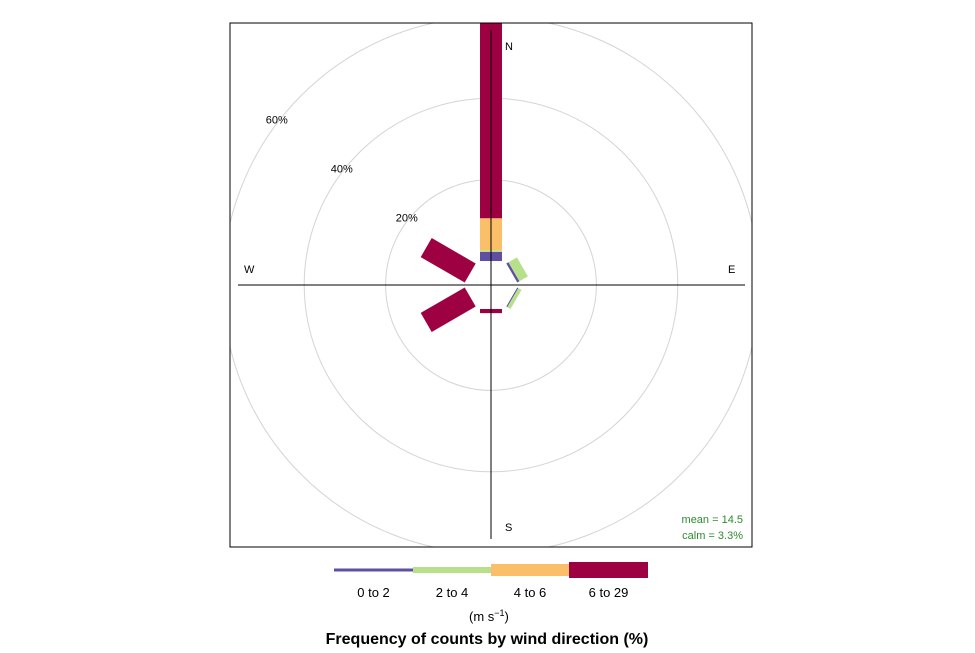 The height and width of the screenshot is (653, 975). What do you see at coordinates (407, 219) in the screenshot?
I see `ring-label-20: 20%` at bounding box center [407, 219].